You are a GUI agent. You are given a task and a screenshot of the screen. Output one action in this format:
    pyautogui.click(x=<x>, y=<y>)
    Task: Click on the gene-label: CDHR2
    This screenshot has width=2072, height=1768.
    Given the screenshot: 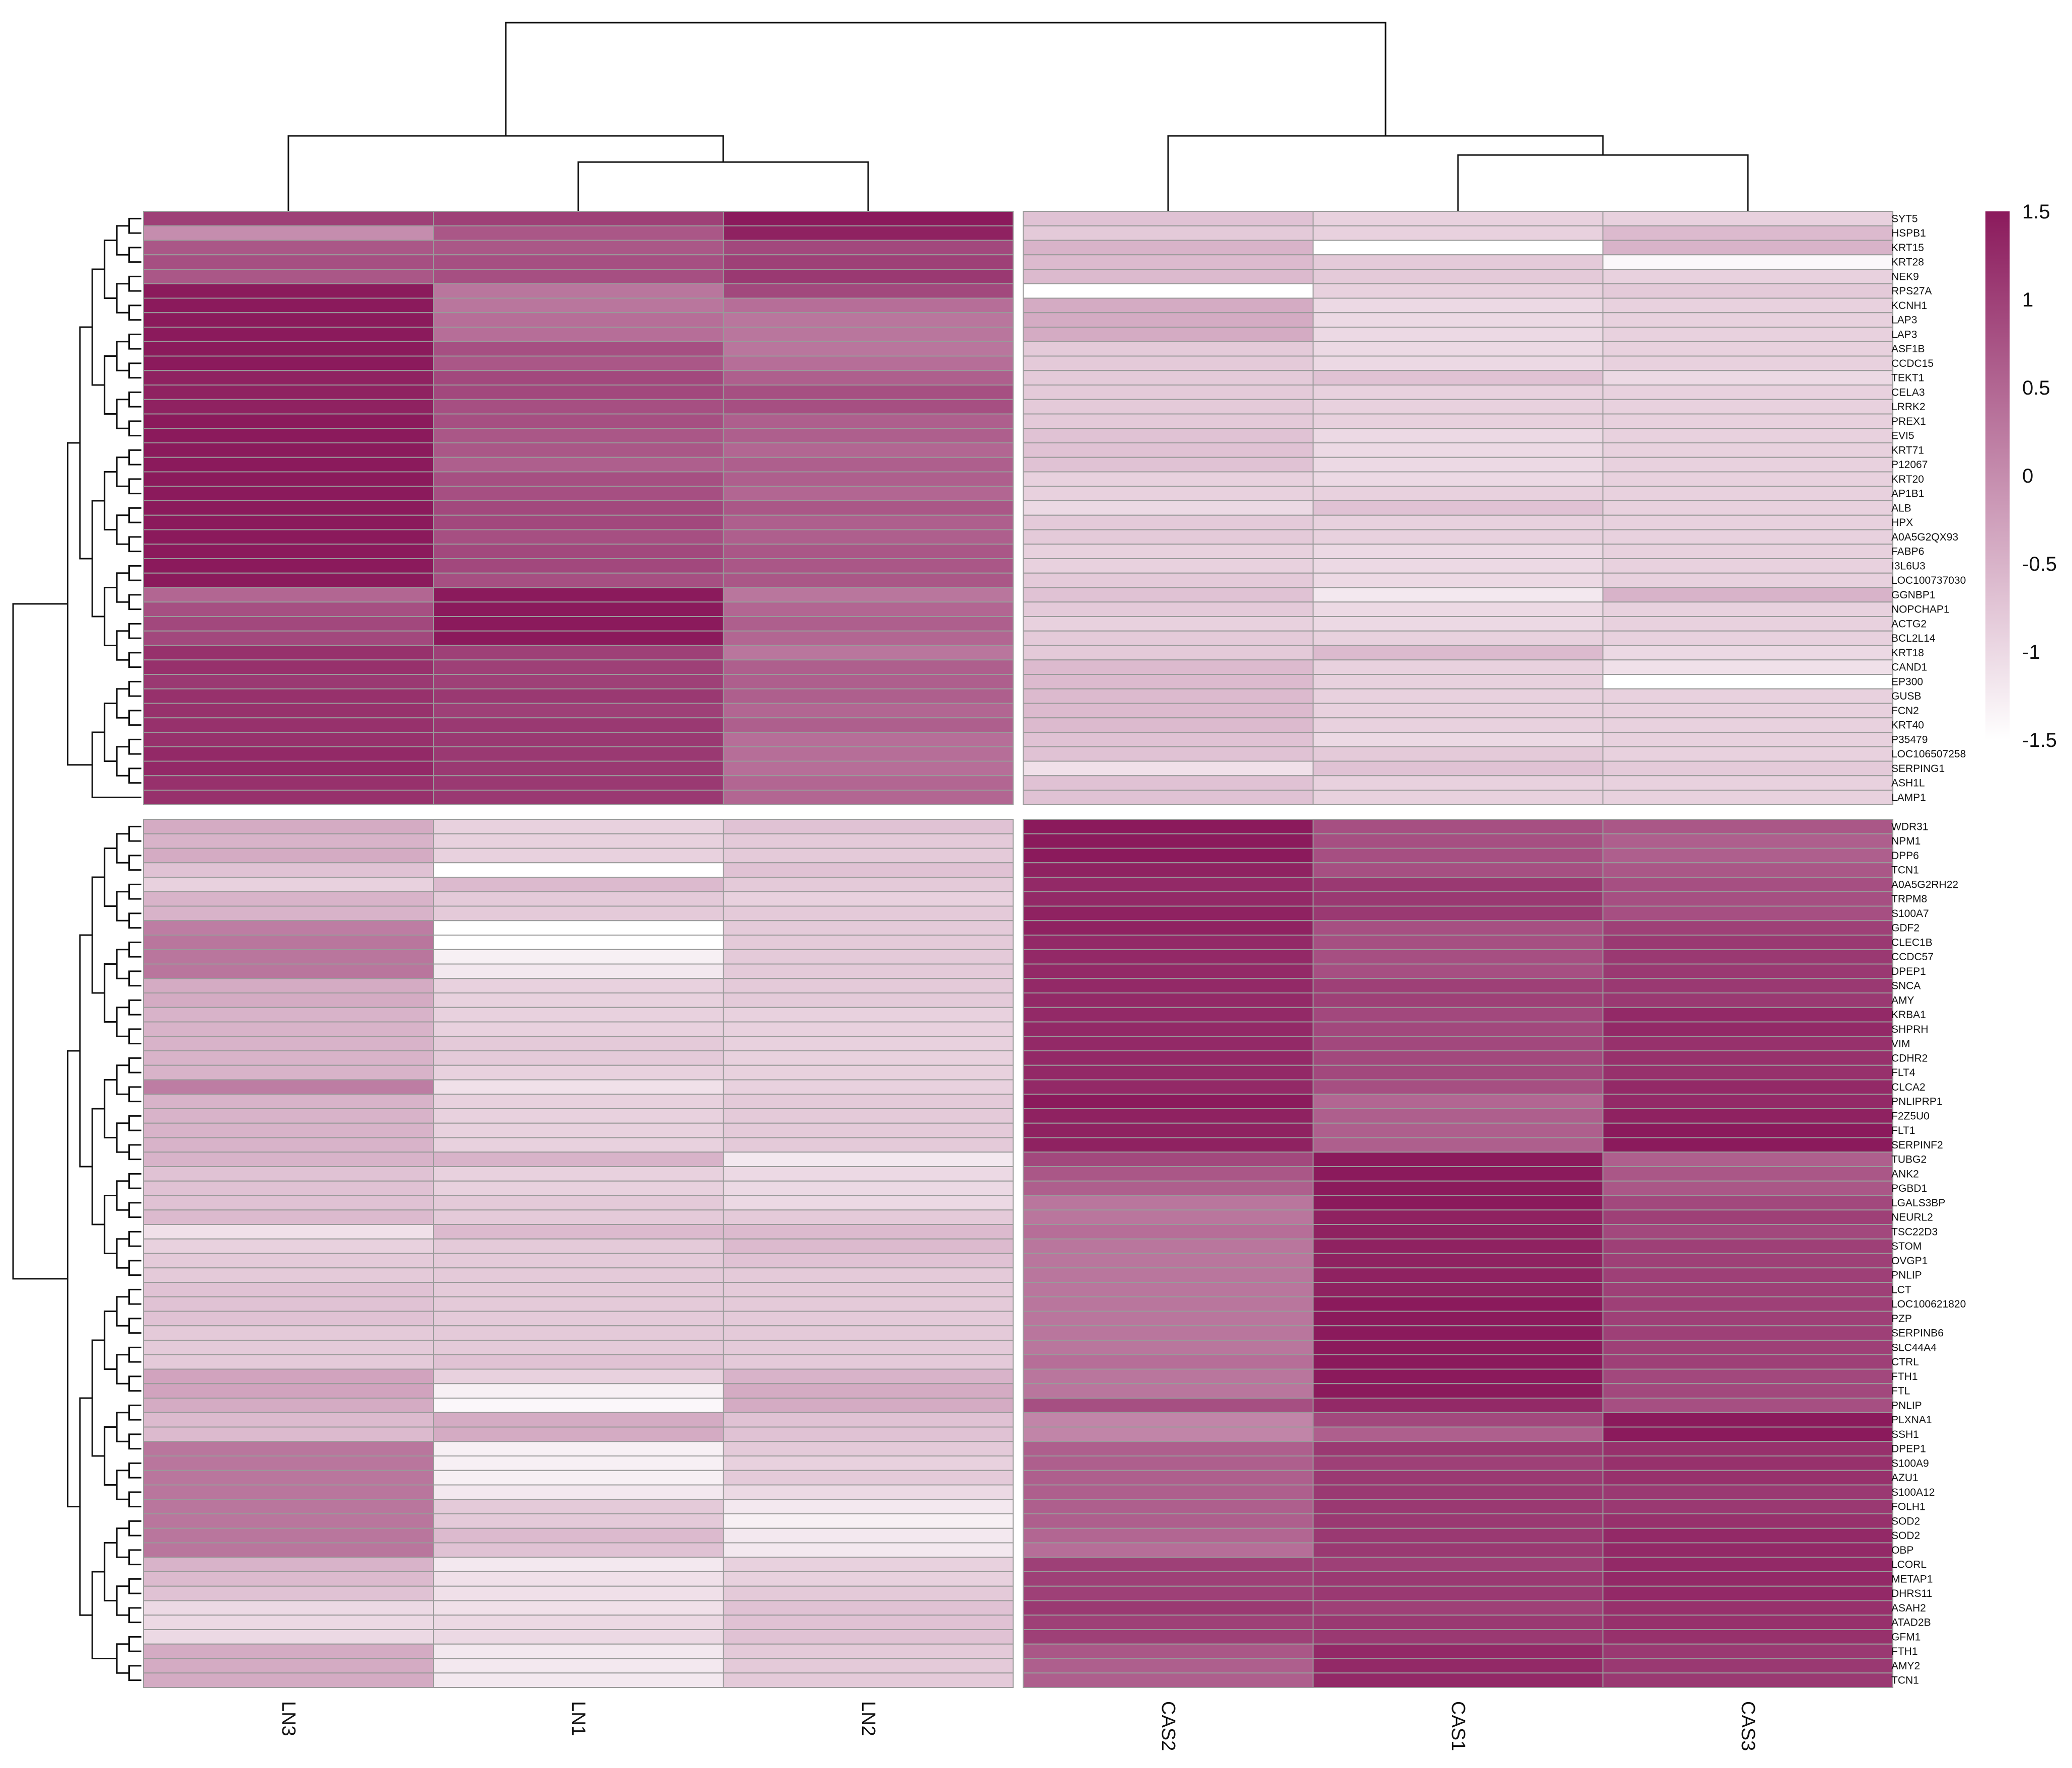 What is the action you would take?
    pyautogui.click(x=1909, y=1058)
    